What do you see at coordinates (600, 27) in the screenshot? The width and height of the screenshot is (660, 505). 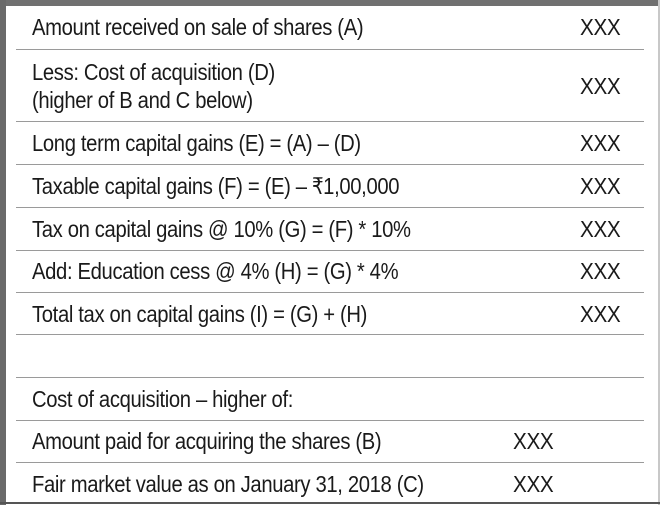 I see `row-amount-sale-amount: XXX` at bounding box center [600, 27].